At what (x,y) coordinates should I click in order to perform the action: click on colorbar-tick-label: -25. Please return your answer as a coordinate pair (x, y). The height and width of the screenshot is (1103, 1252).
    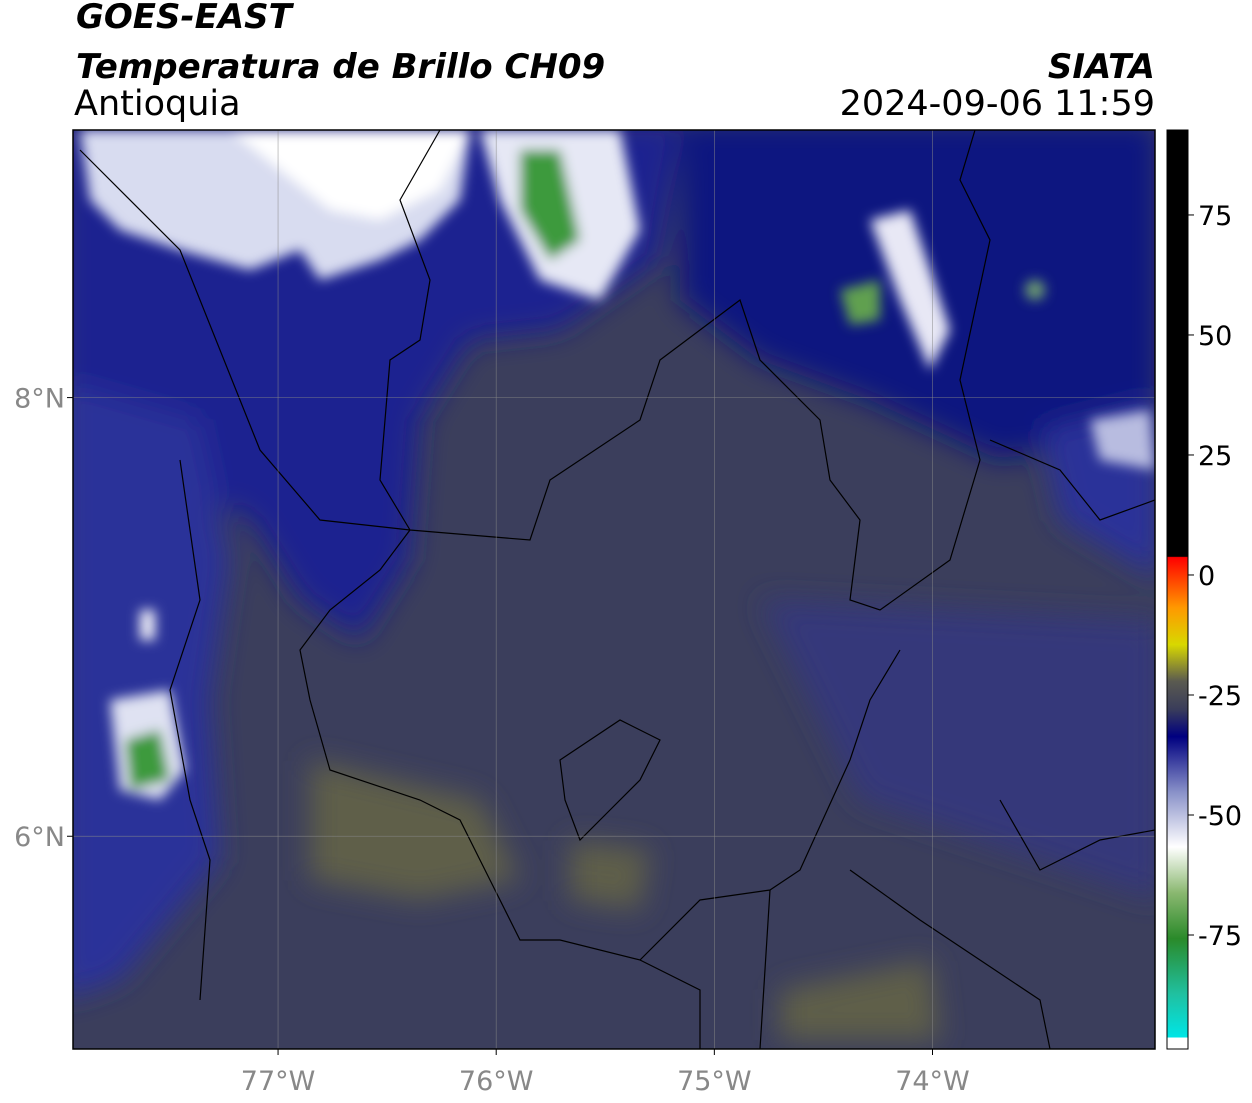
    Looking at the image, I should click on (1220, 696).